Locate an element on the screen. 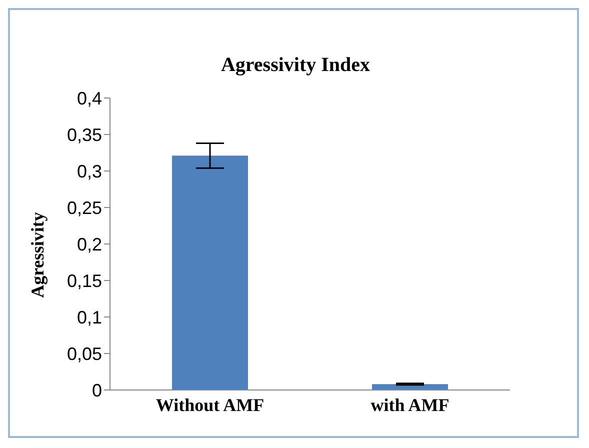  x-tick-label: with AMF is located at coordinates (410, 404).